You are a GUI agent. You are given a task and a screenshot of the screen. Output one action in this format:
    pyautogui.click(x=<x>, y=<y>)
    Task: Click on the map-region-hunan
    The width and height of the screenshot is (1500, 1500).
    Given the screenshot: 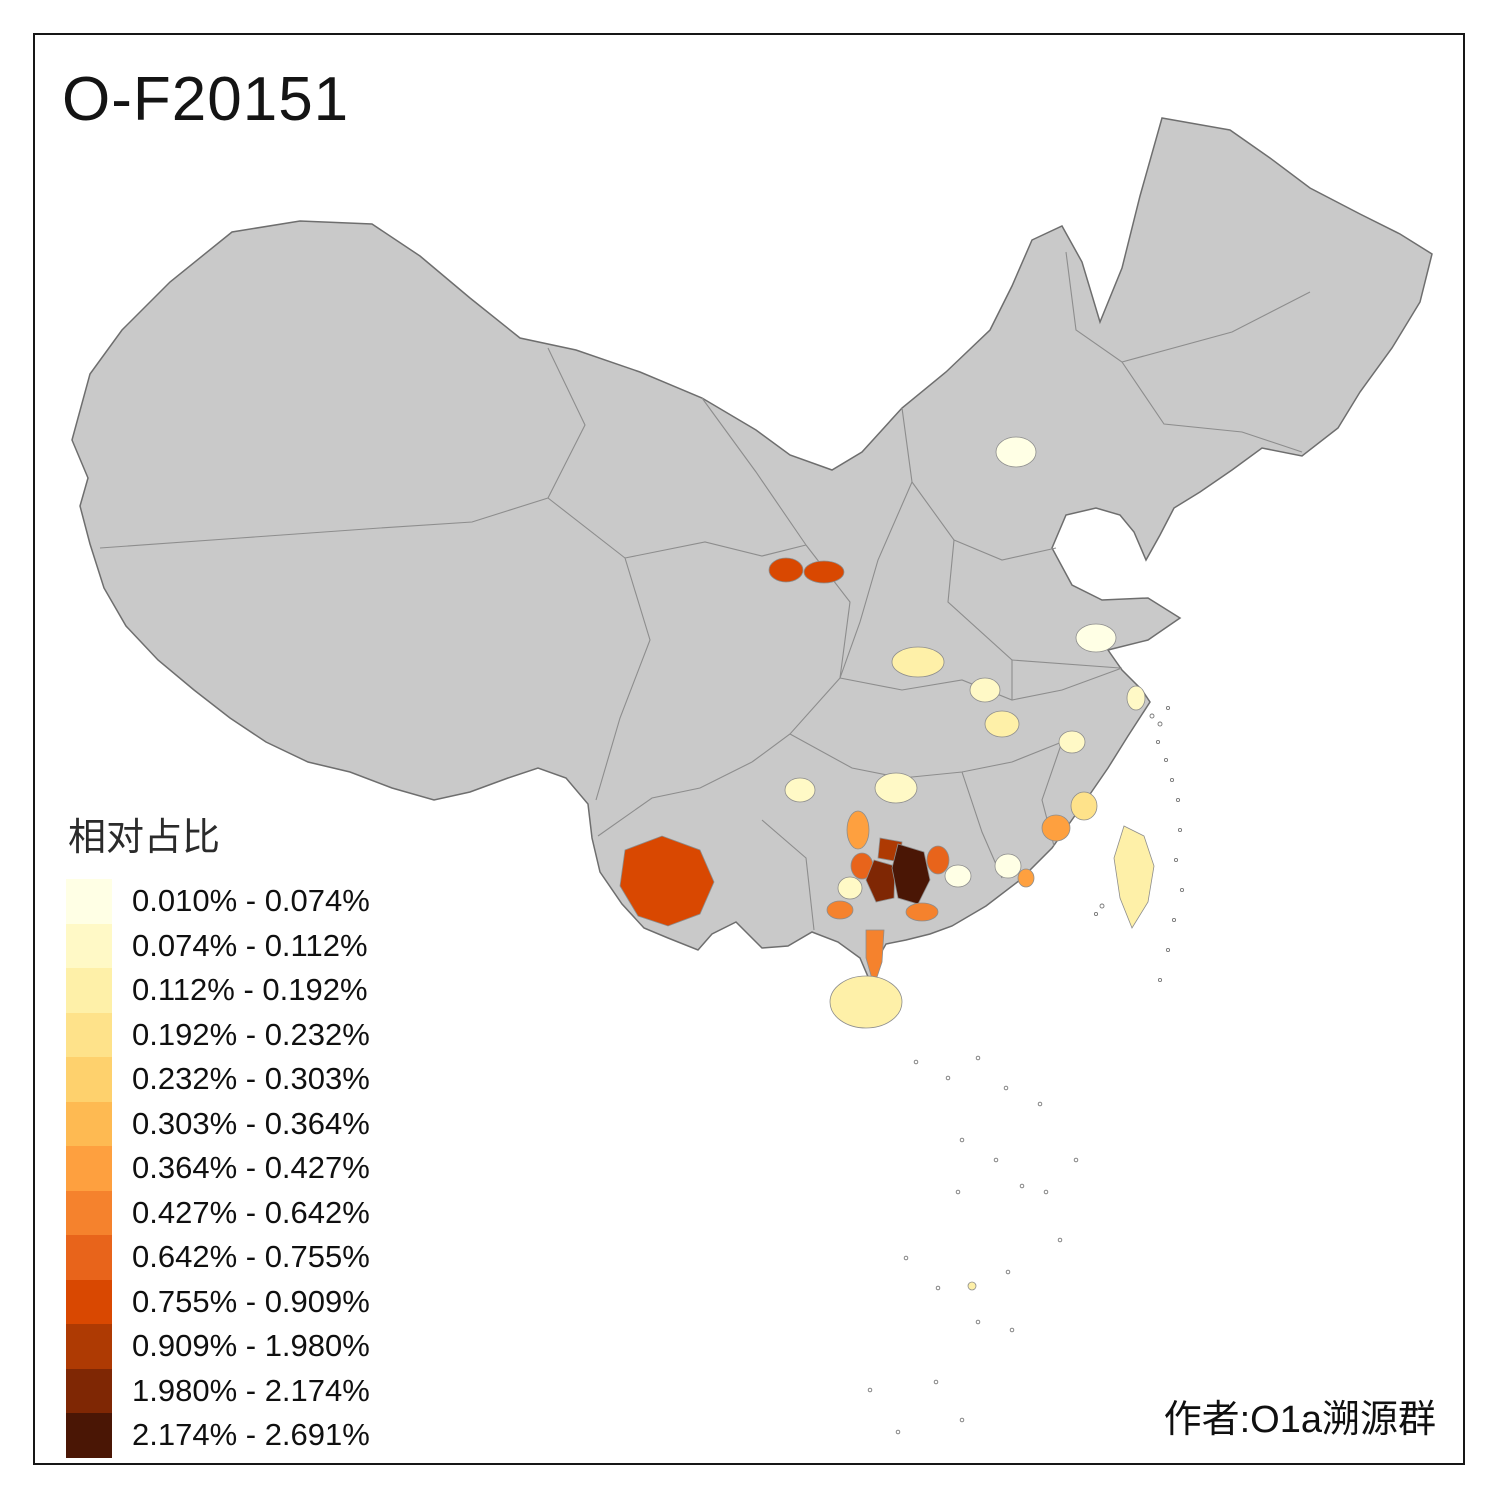 What is the action you would take?
    pyautogui.click(x=896, y=788)
    